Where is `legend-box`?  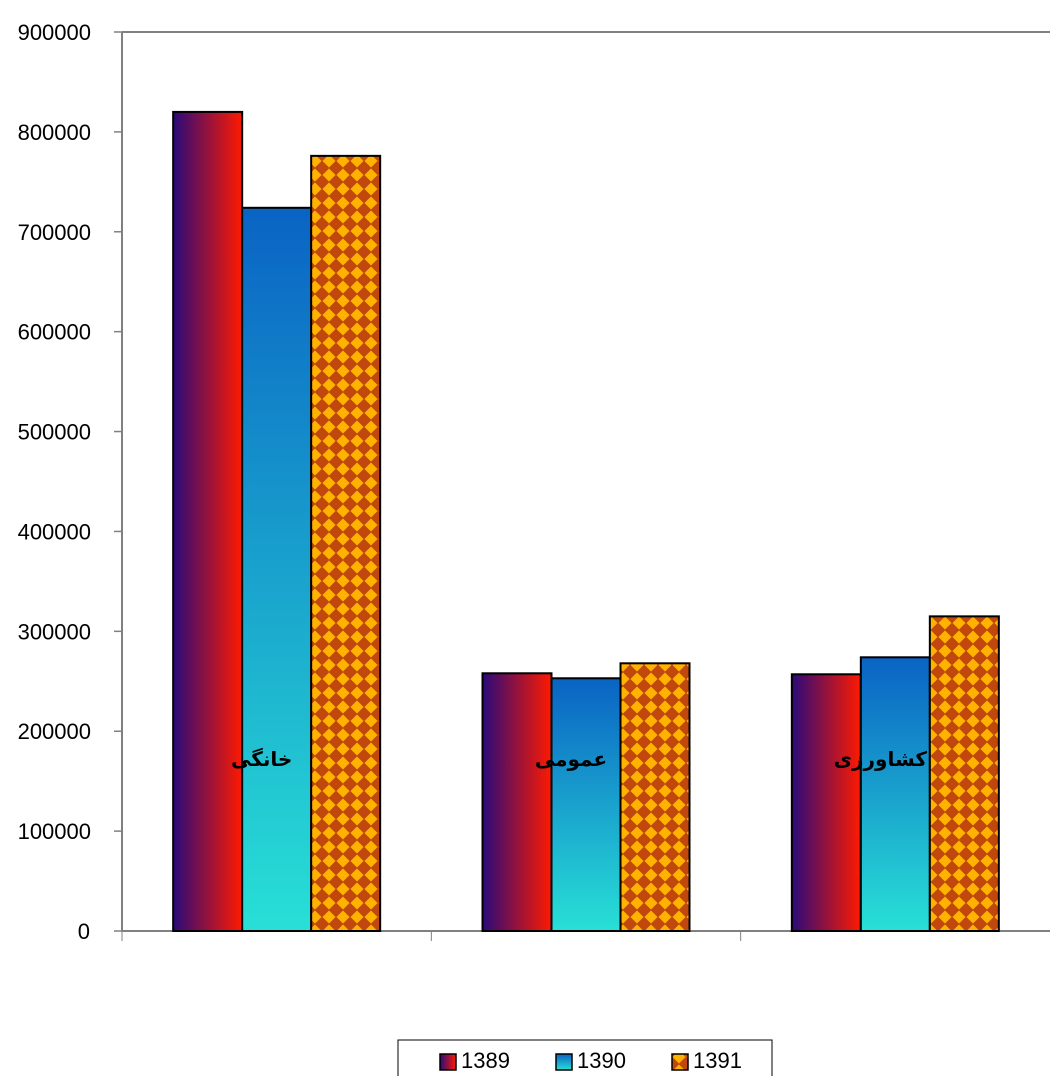 legend-box is located at coordinates (585, 1057).